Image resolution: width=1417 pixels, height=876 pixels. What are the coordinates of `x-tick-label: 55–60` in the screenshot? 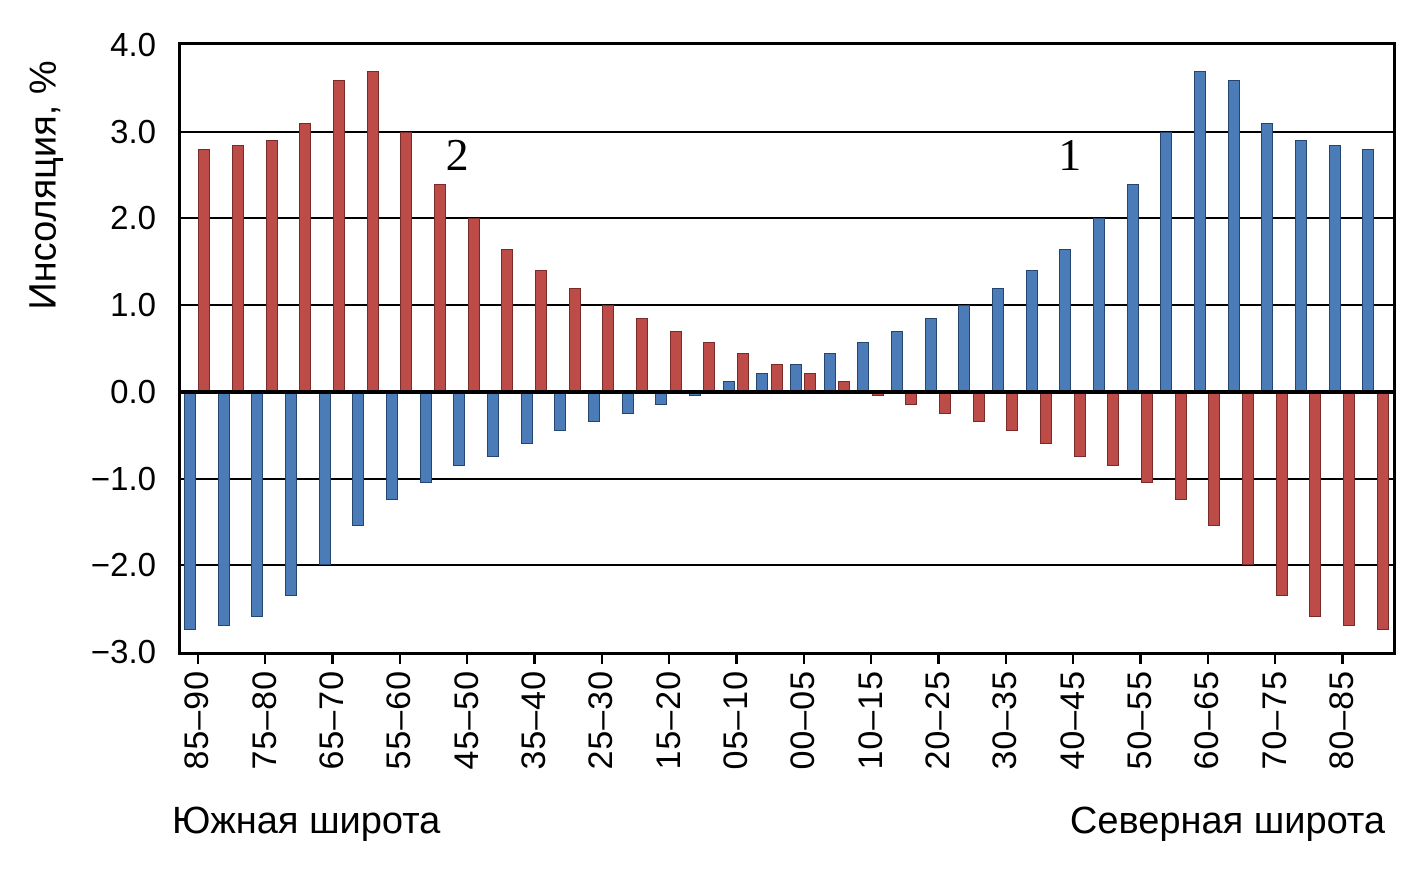 It's located at (399, 720).